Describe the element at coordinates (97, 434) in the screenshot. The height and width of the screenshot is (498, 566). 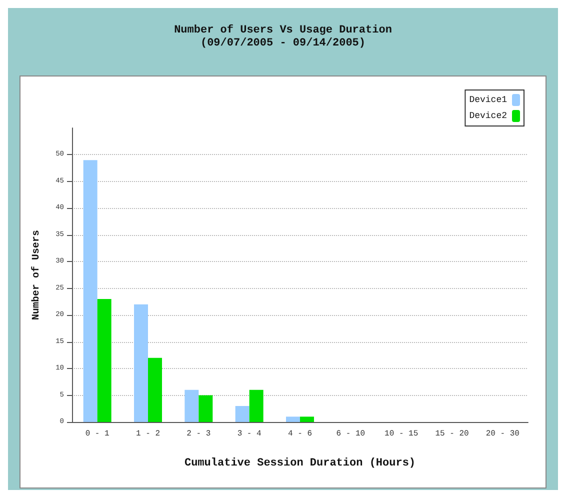
I see `x-tick-label: 0 - 1` at that location.